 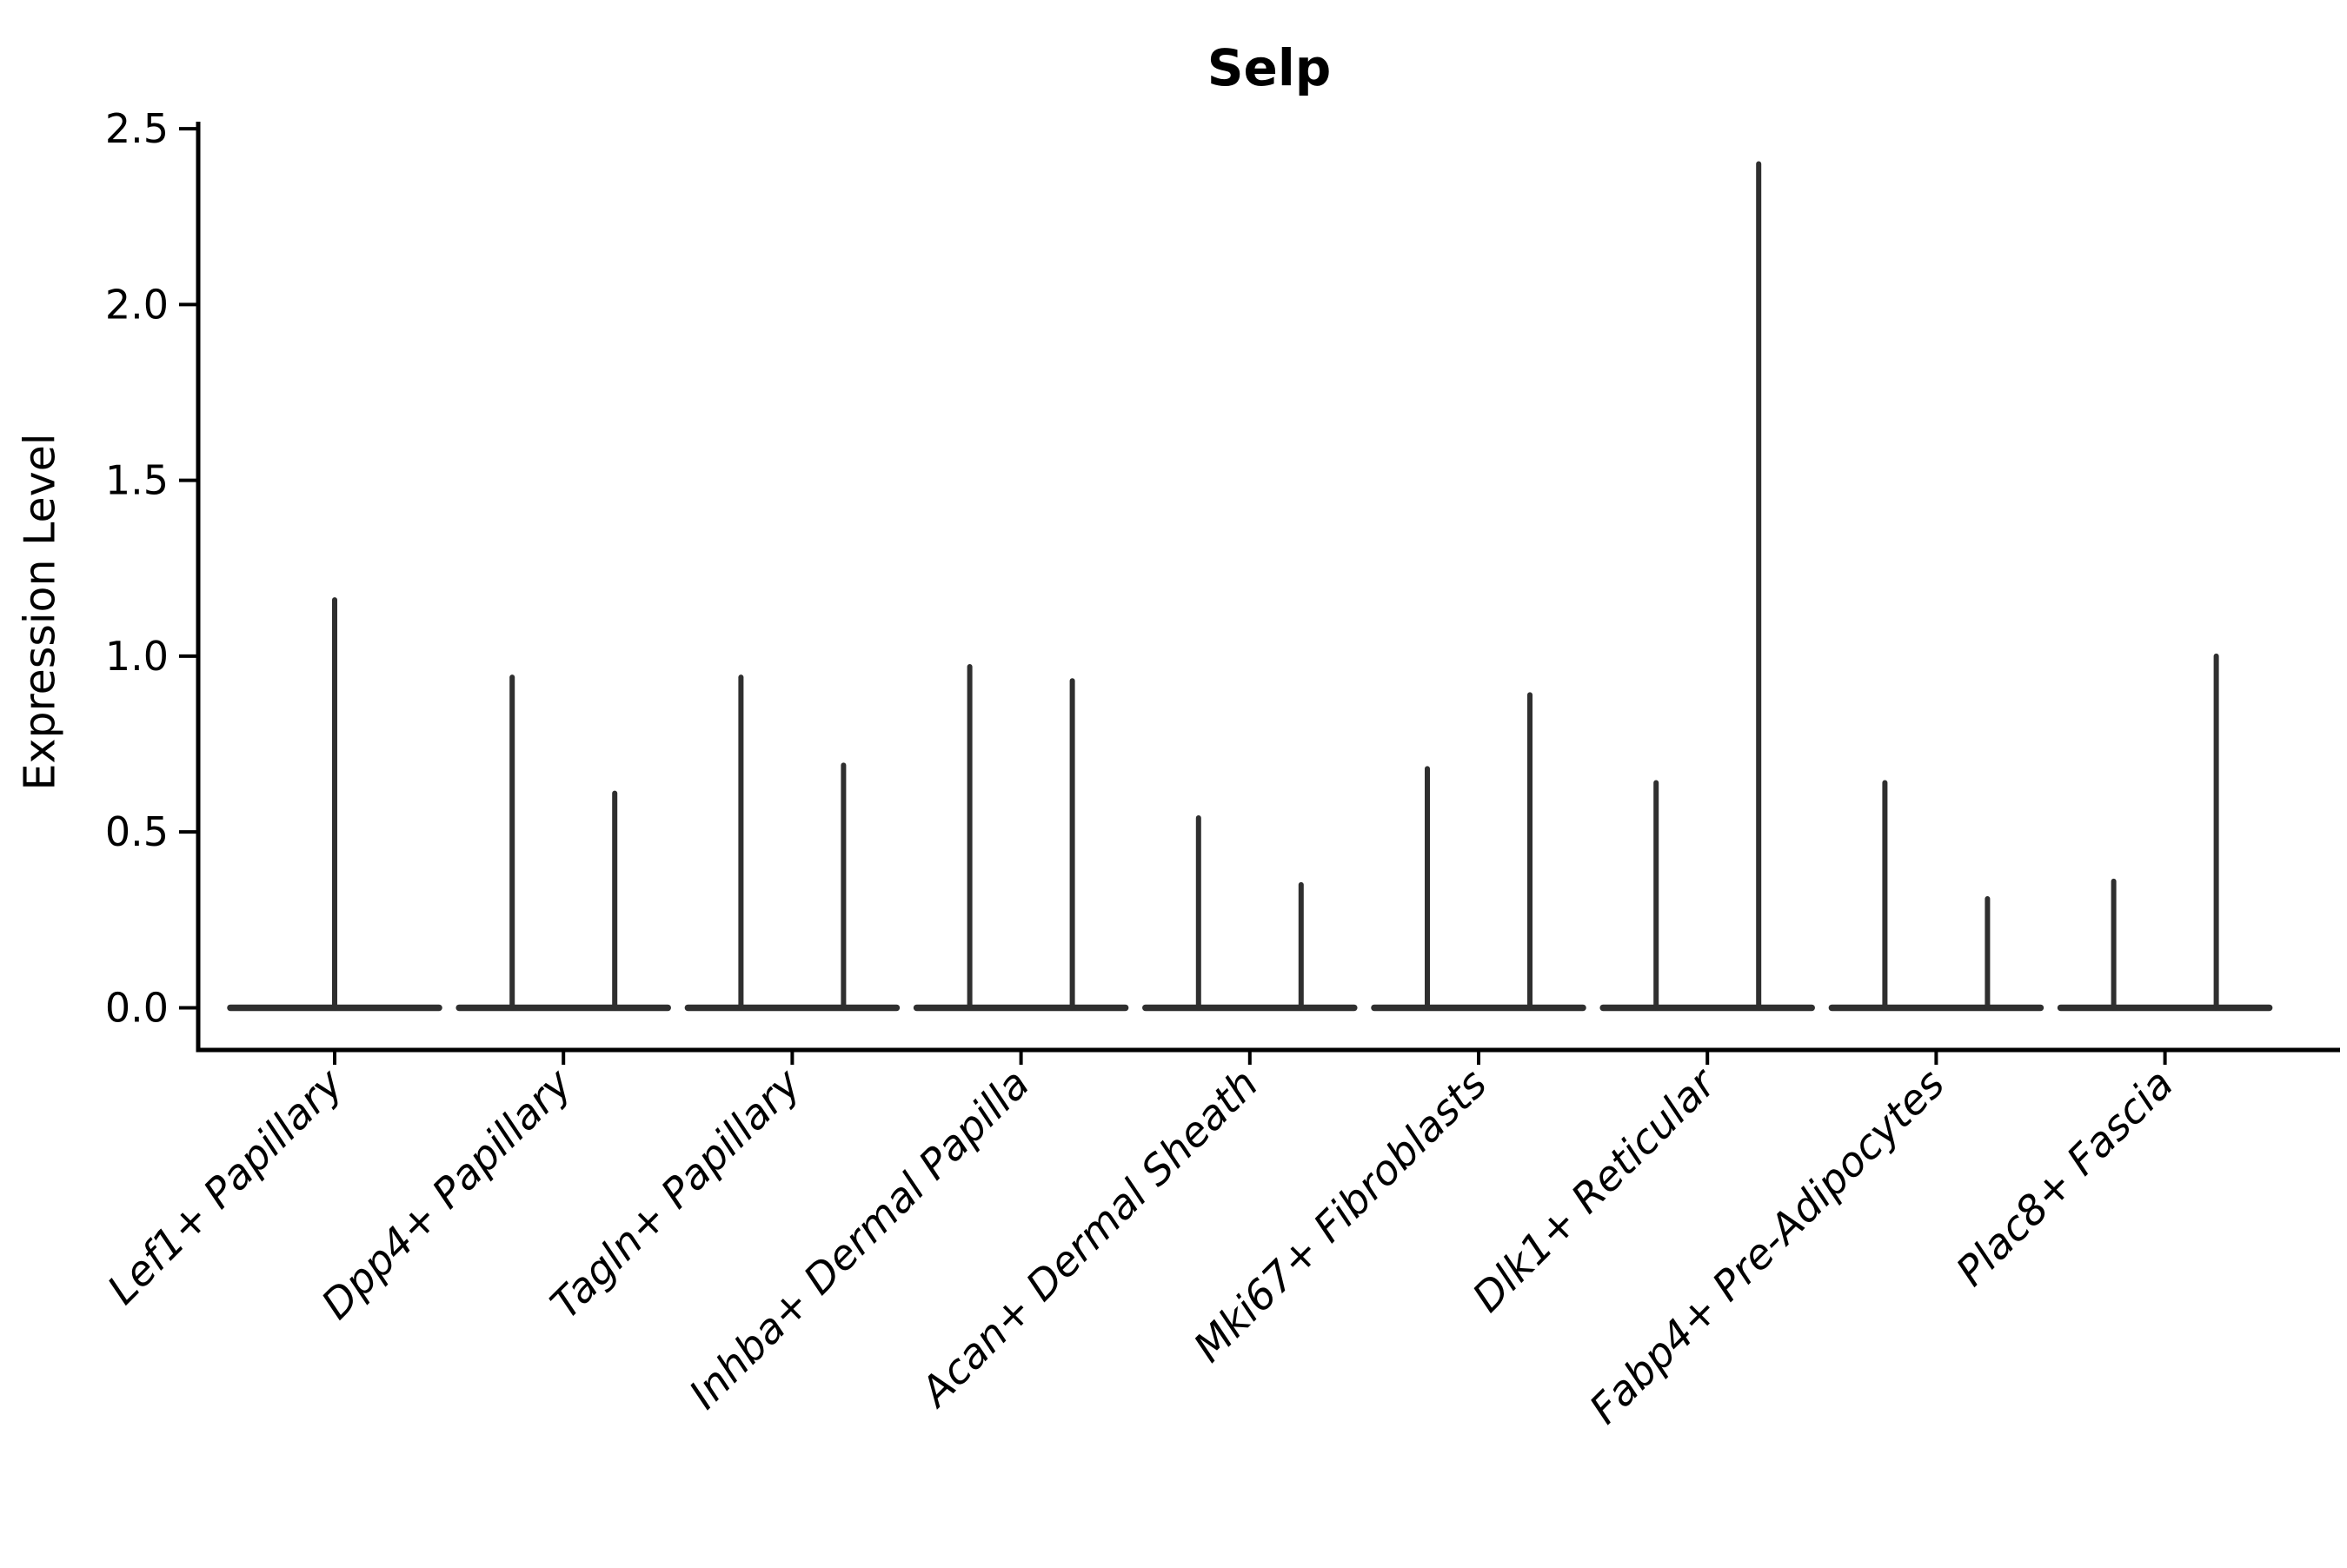 What do you see at coordinates (1269, 67) in the screenshot?
I see `chart-title: Selp` at bounding box center [1269, 67].